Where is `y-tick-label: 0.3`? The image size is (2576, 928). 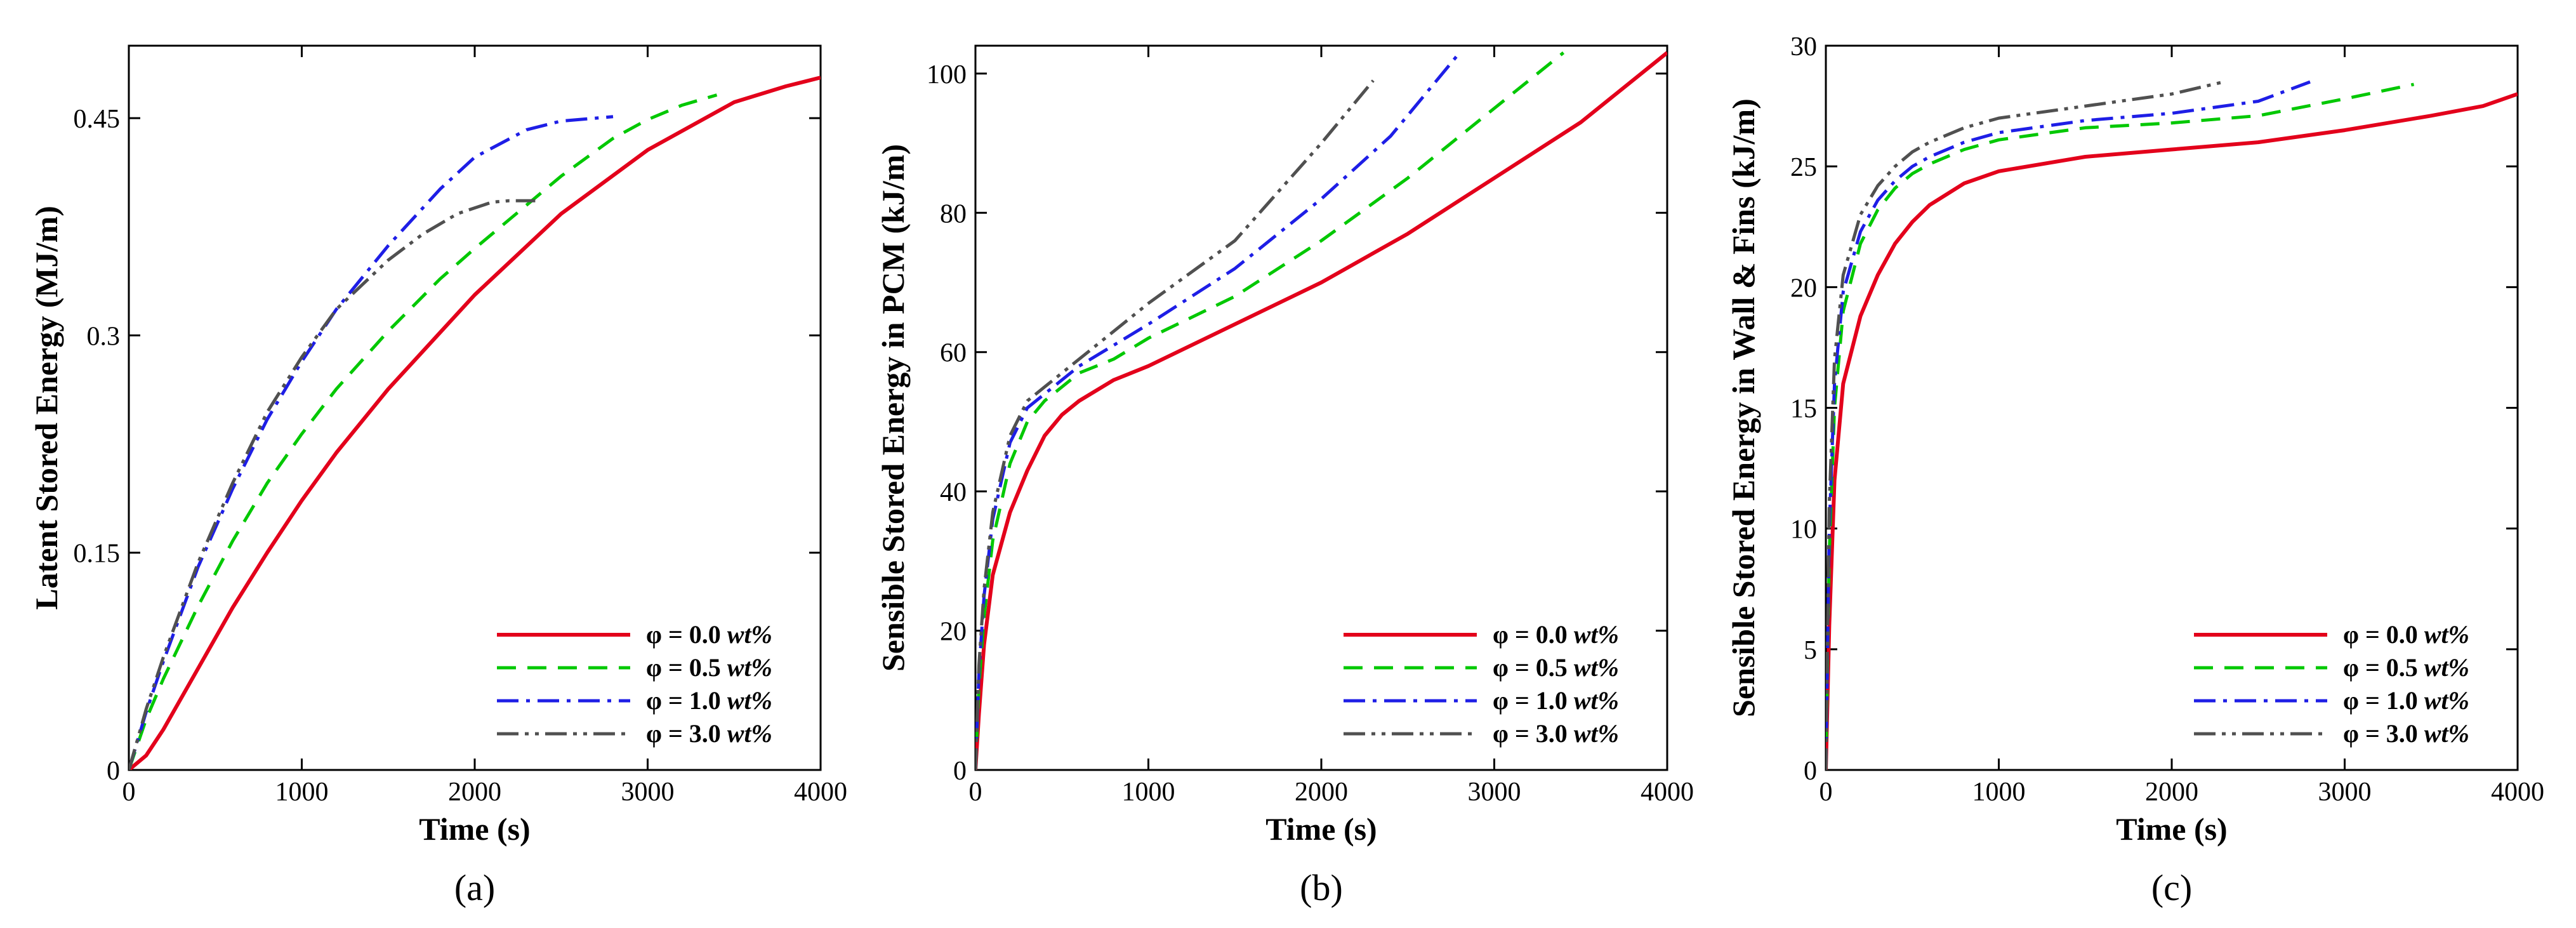
y-tick-label: 0.3 is located at coordinates (104, 336).